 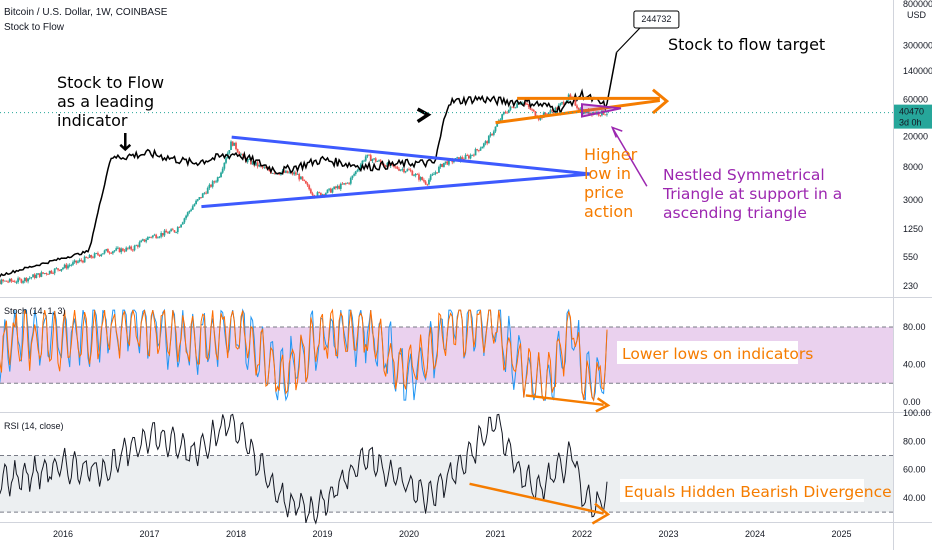 I want to click on current-price-box, so click(x=913, y=116).